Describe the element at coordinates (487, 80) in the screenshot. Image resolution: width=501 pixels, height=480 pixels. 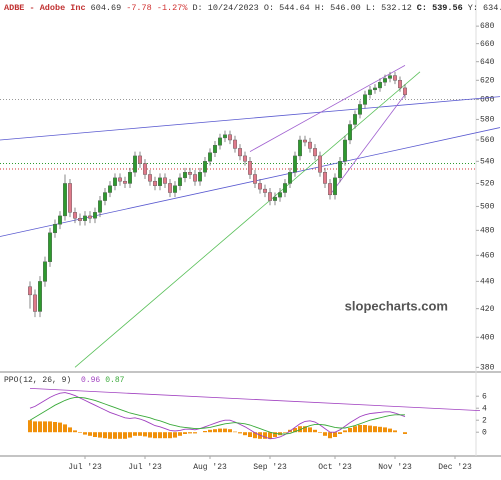
I see `y-tick-label: 620` at that location.